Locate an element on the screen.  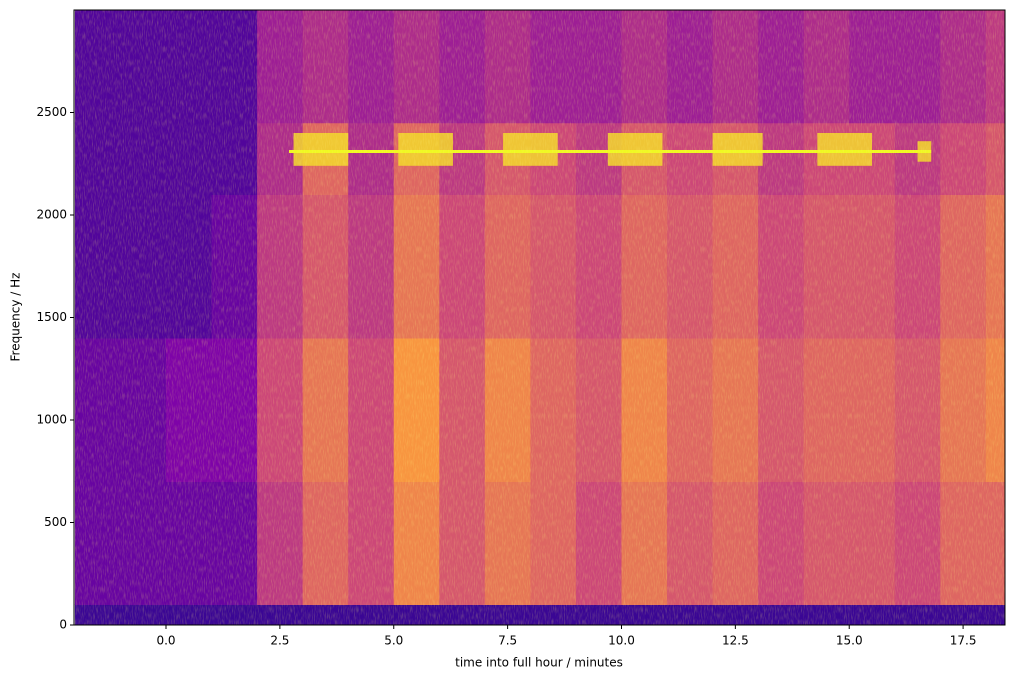
x-tick-label: 10.0 is located at coordinates (621, 641).